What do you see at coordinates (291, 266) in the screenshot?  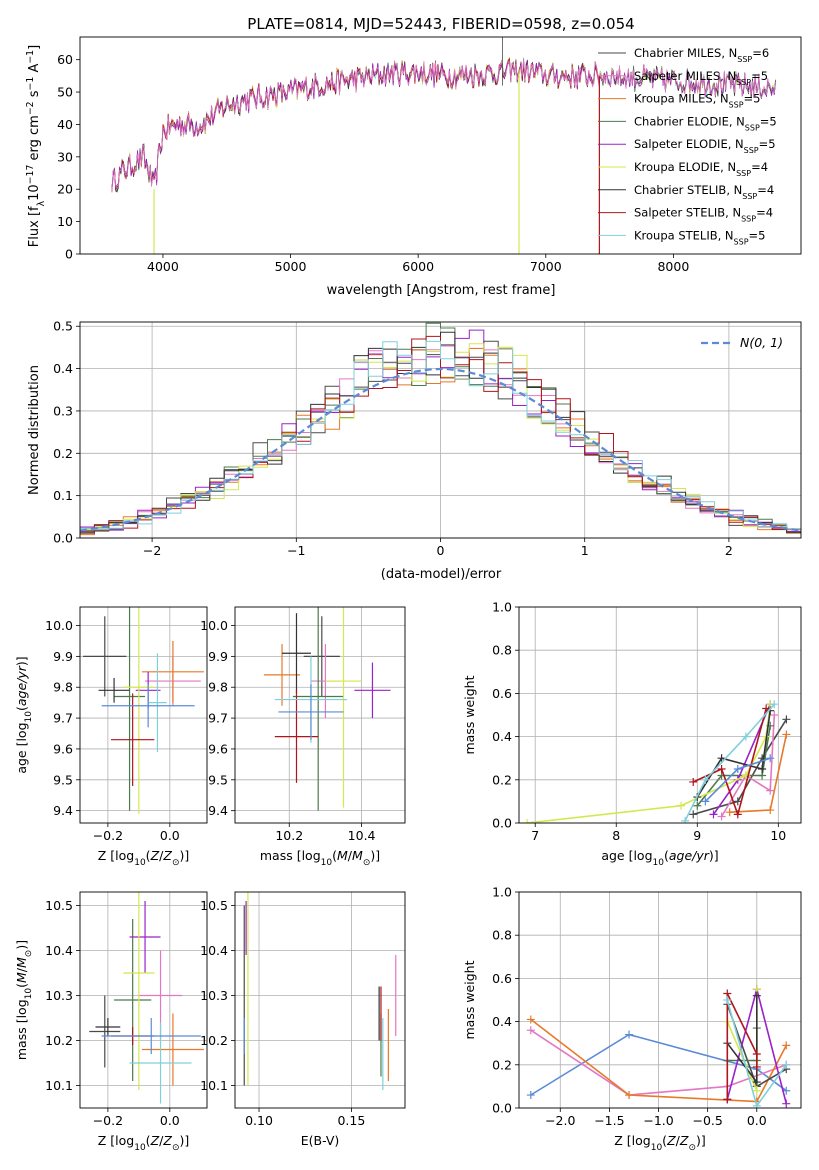 I see `x-tick-label: 5000` at bounding box center [291, 266].